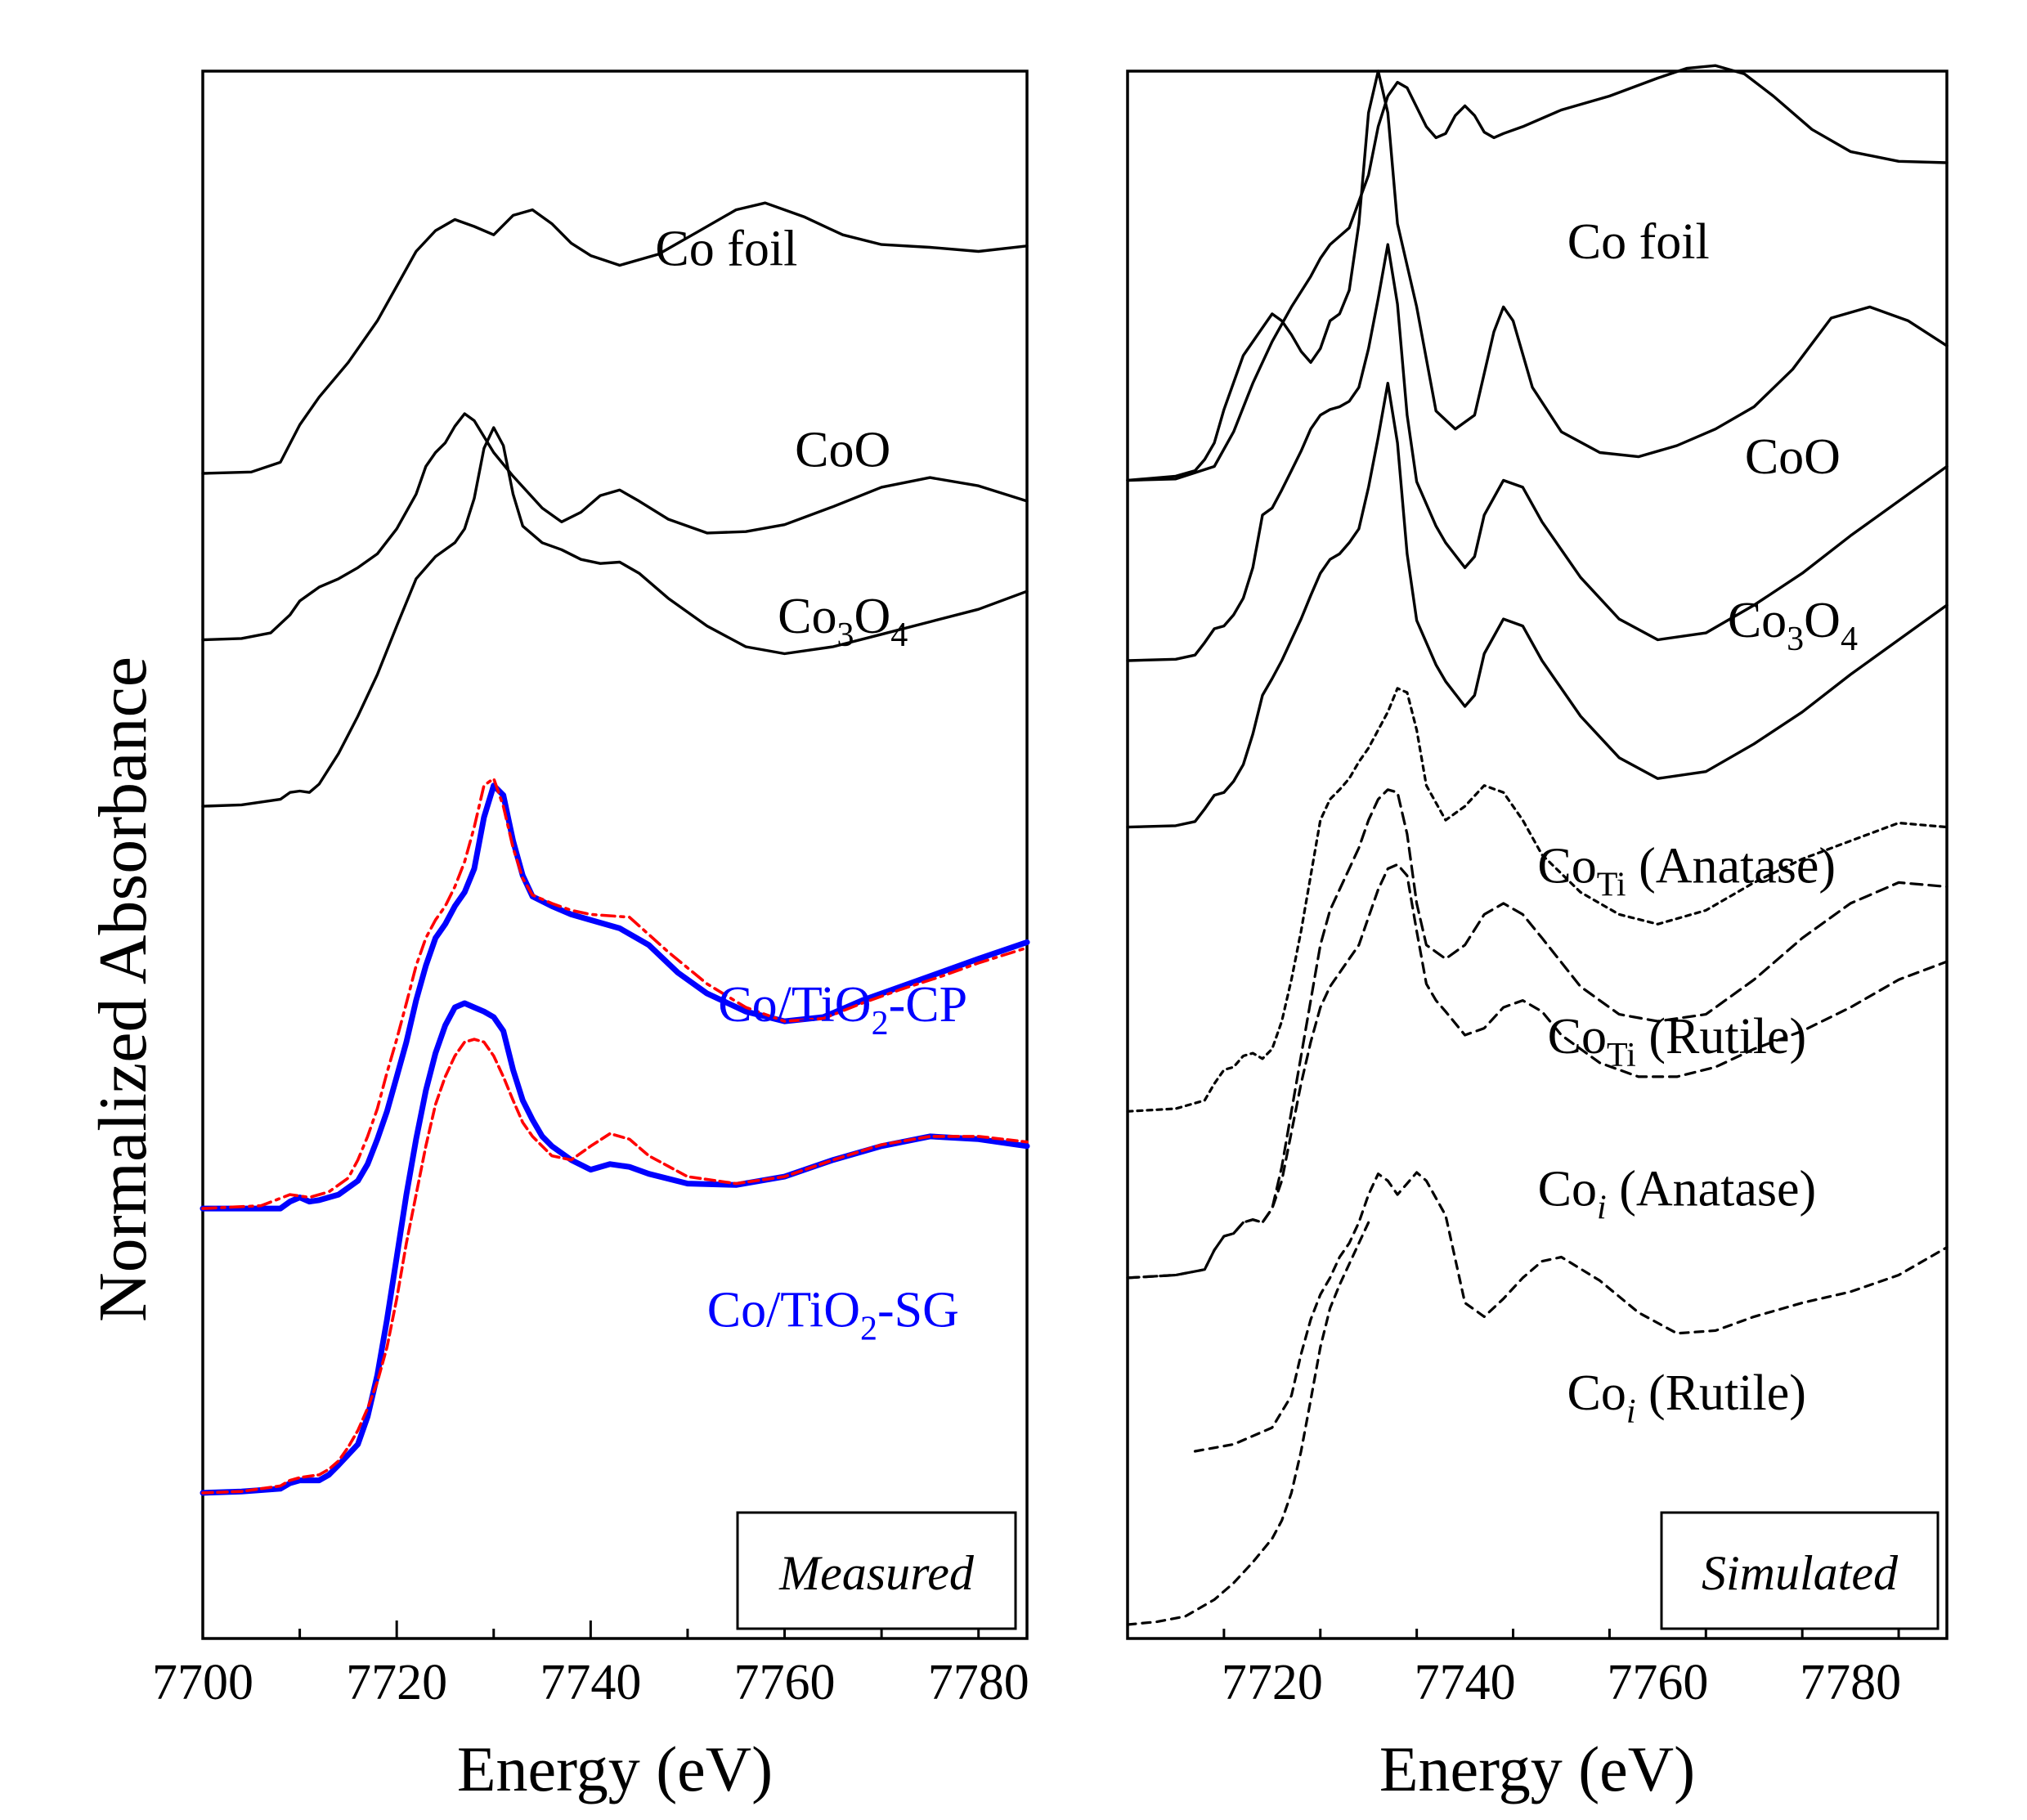 The width and height of the screenshot is (2027, 1820). Describe the element at coordinates (123, 989) in the screenshot. I see `y-axis-label: Normalized Absorbance` at that location.